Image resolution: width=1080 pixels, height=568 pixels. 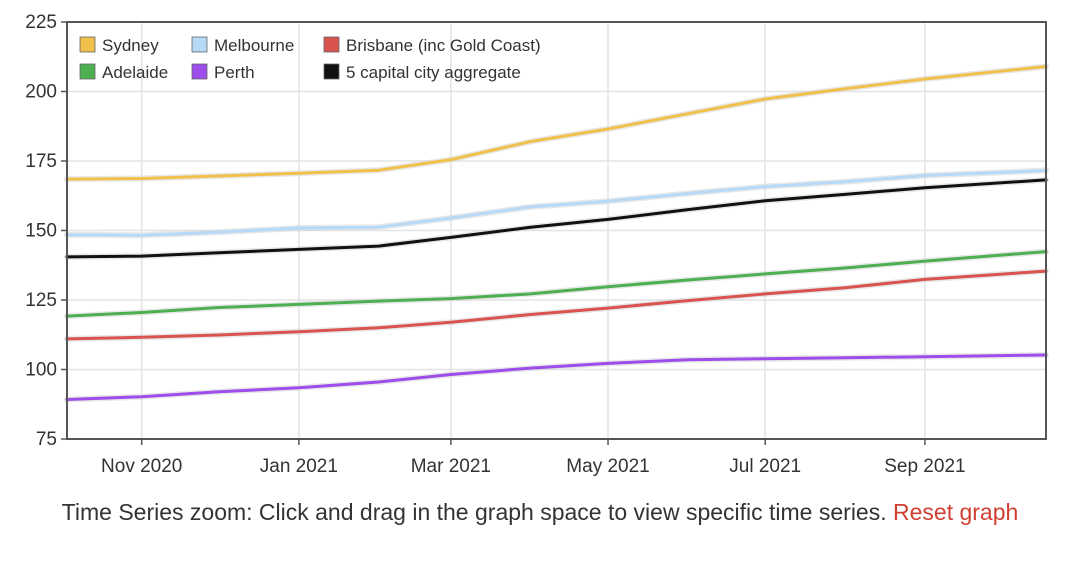 I want to click on x-tick-label: May 2021, so click(x=607, y=466).